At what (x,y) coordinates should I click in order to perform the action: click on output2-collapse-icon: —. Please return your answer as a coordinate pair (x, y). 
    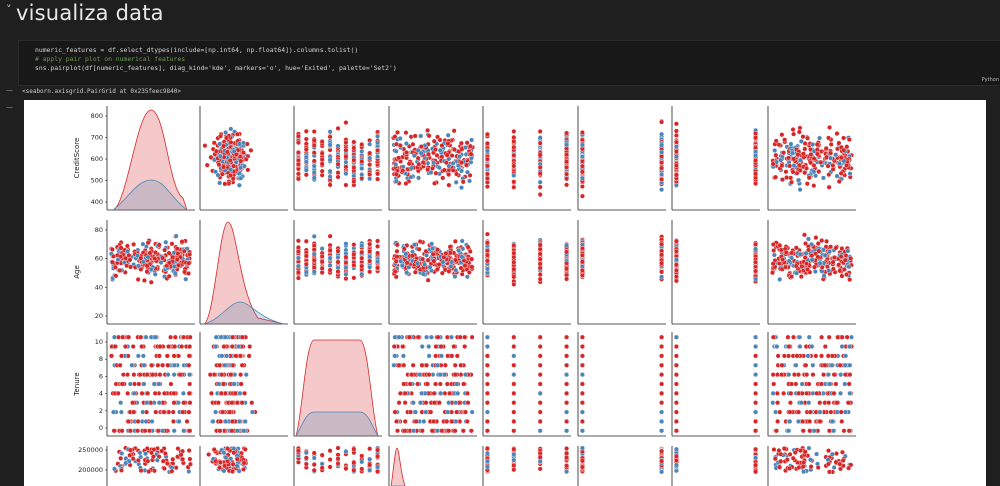
    Looking at the image, I should click on (9, 107).